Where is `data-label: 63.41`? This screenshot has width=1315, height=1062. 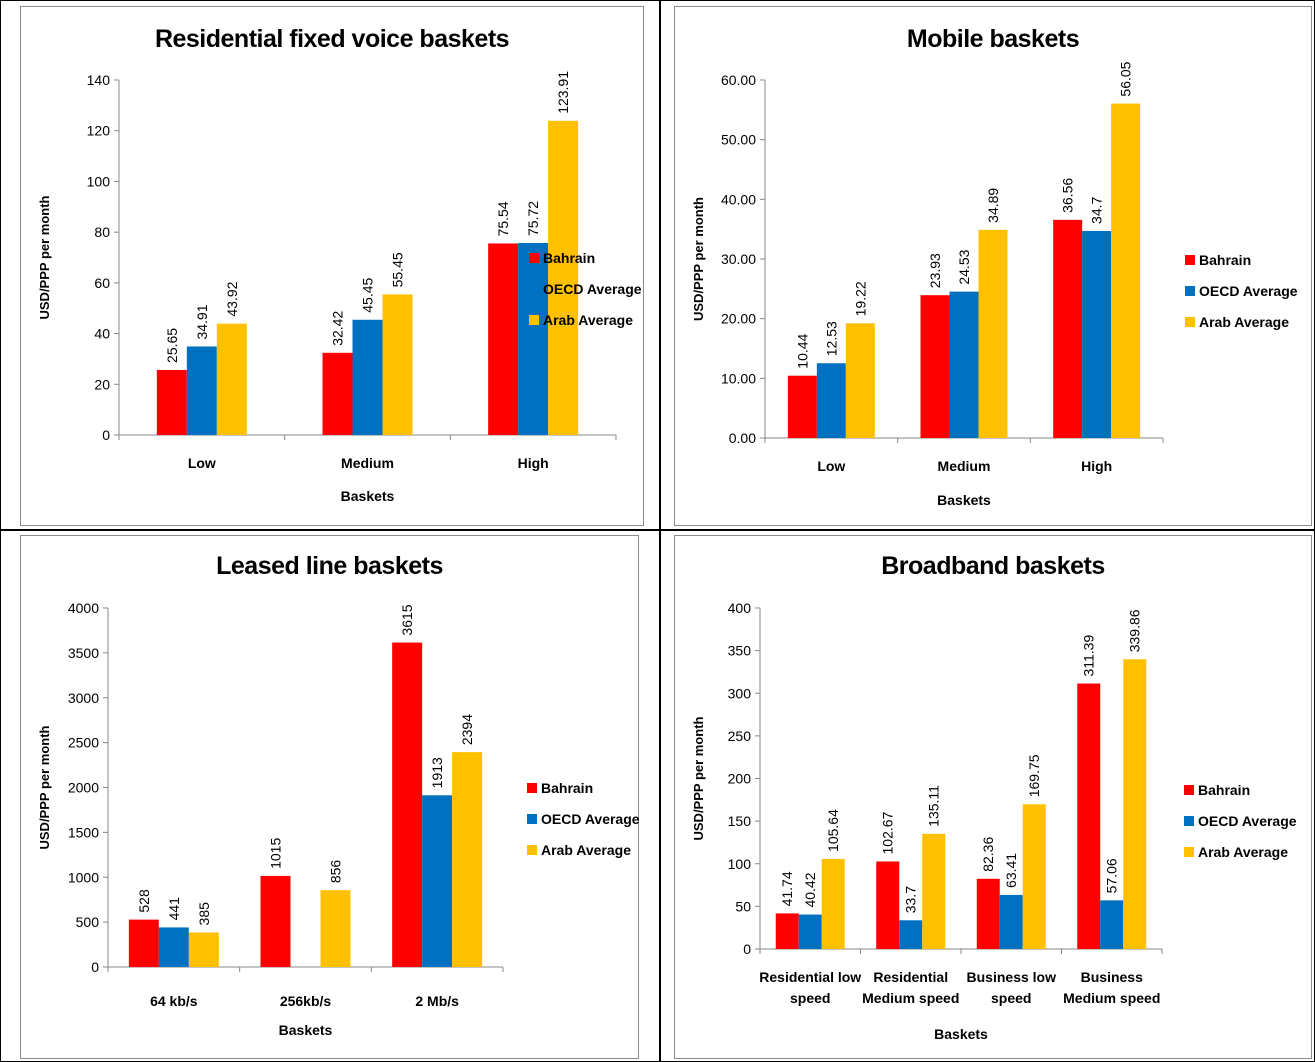
data-label: 63.41 is located at coordinates (1011, 870).